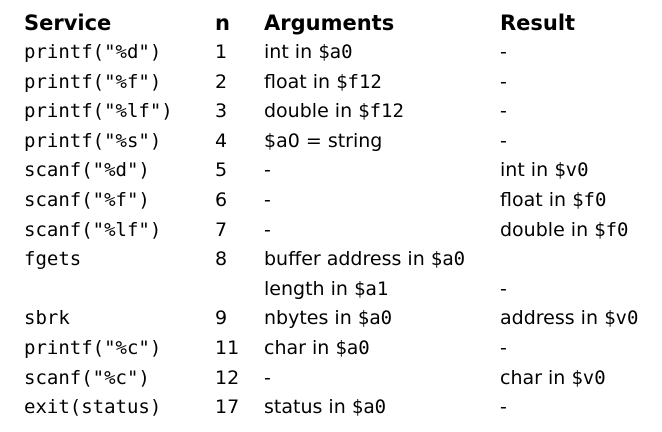 The height and width of the screenshot is (432, 662). I want to click on result-cell: double in $f0, so click(564, 230).